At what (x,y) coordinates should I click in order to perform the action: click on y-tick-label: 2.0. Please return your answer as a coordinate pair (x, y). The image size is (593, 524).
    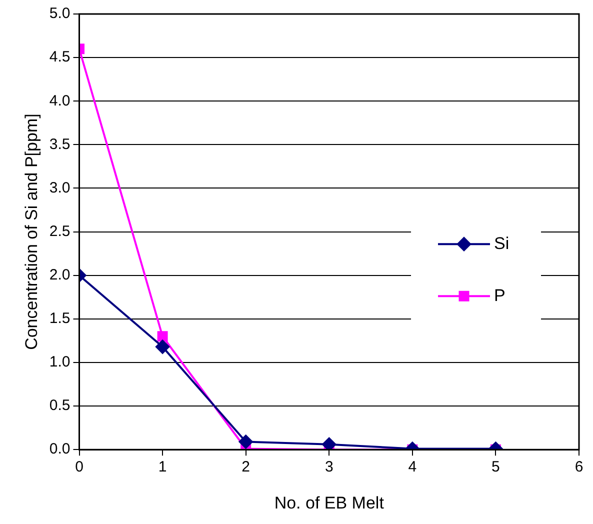
    Looking at the image, I should click on (59, 275).